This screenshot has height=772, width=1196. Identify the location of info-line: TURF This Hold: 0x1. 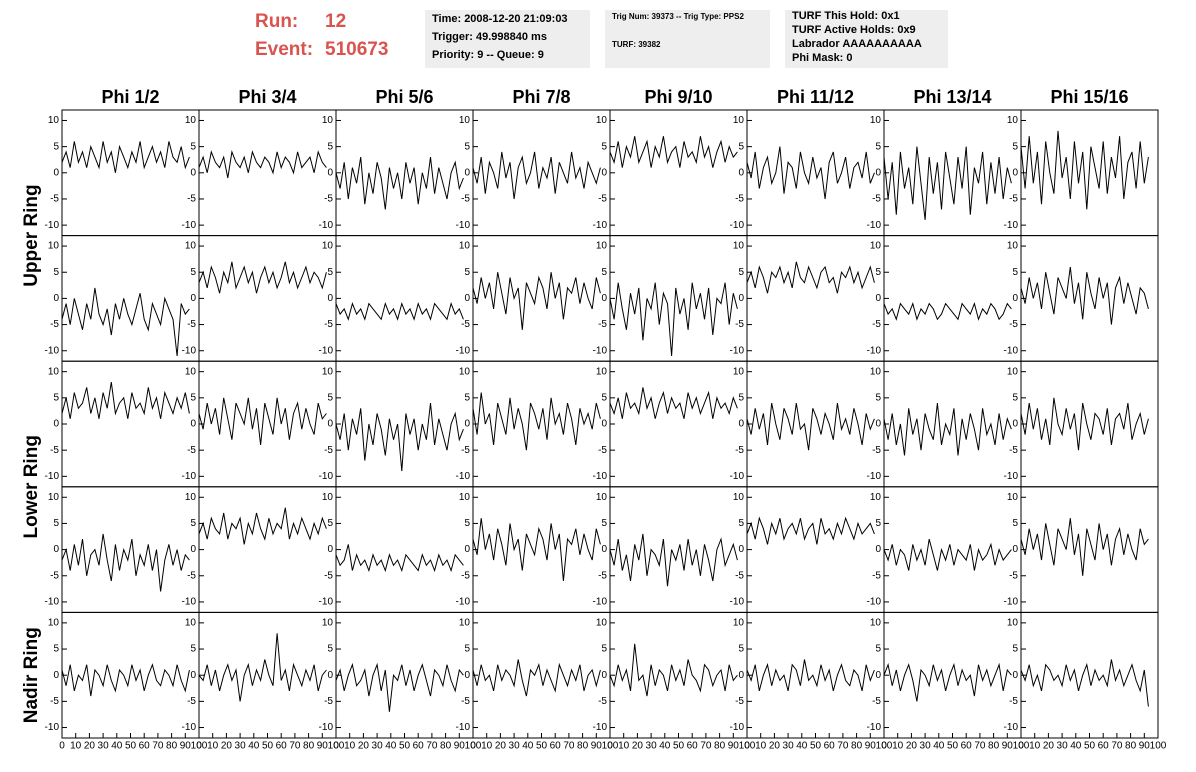
(846, 16).